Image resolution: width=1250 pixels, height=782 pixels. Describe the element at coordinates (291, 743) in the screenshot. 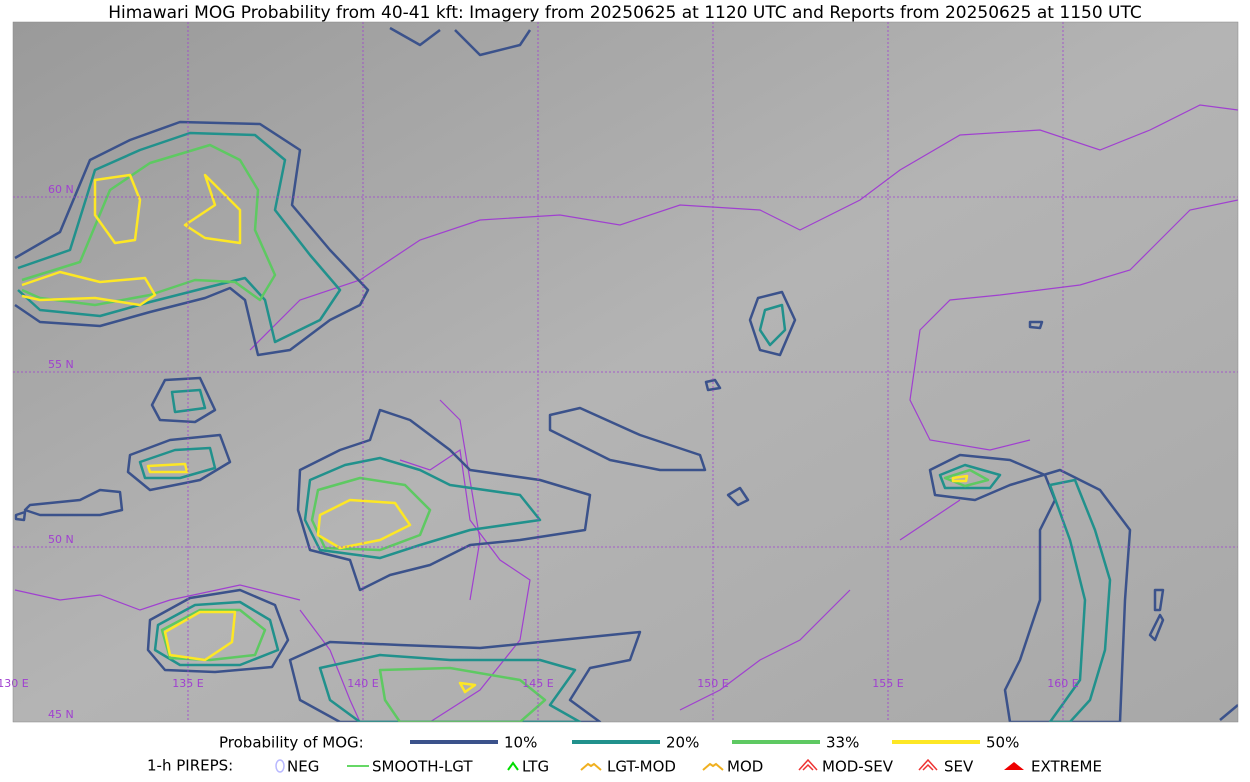

I see `legend-title: Probability of MOG:` at that location.